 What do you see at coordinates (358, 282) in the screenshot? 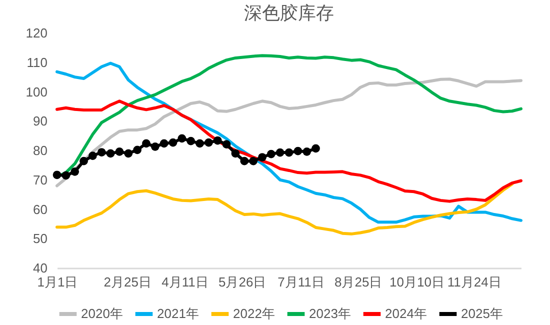
I see `x-tick-label: 8月25日` at bounding box center [358, 282].